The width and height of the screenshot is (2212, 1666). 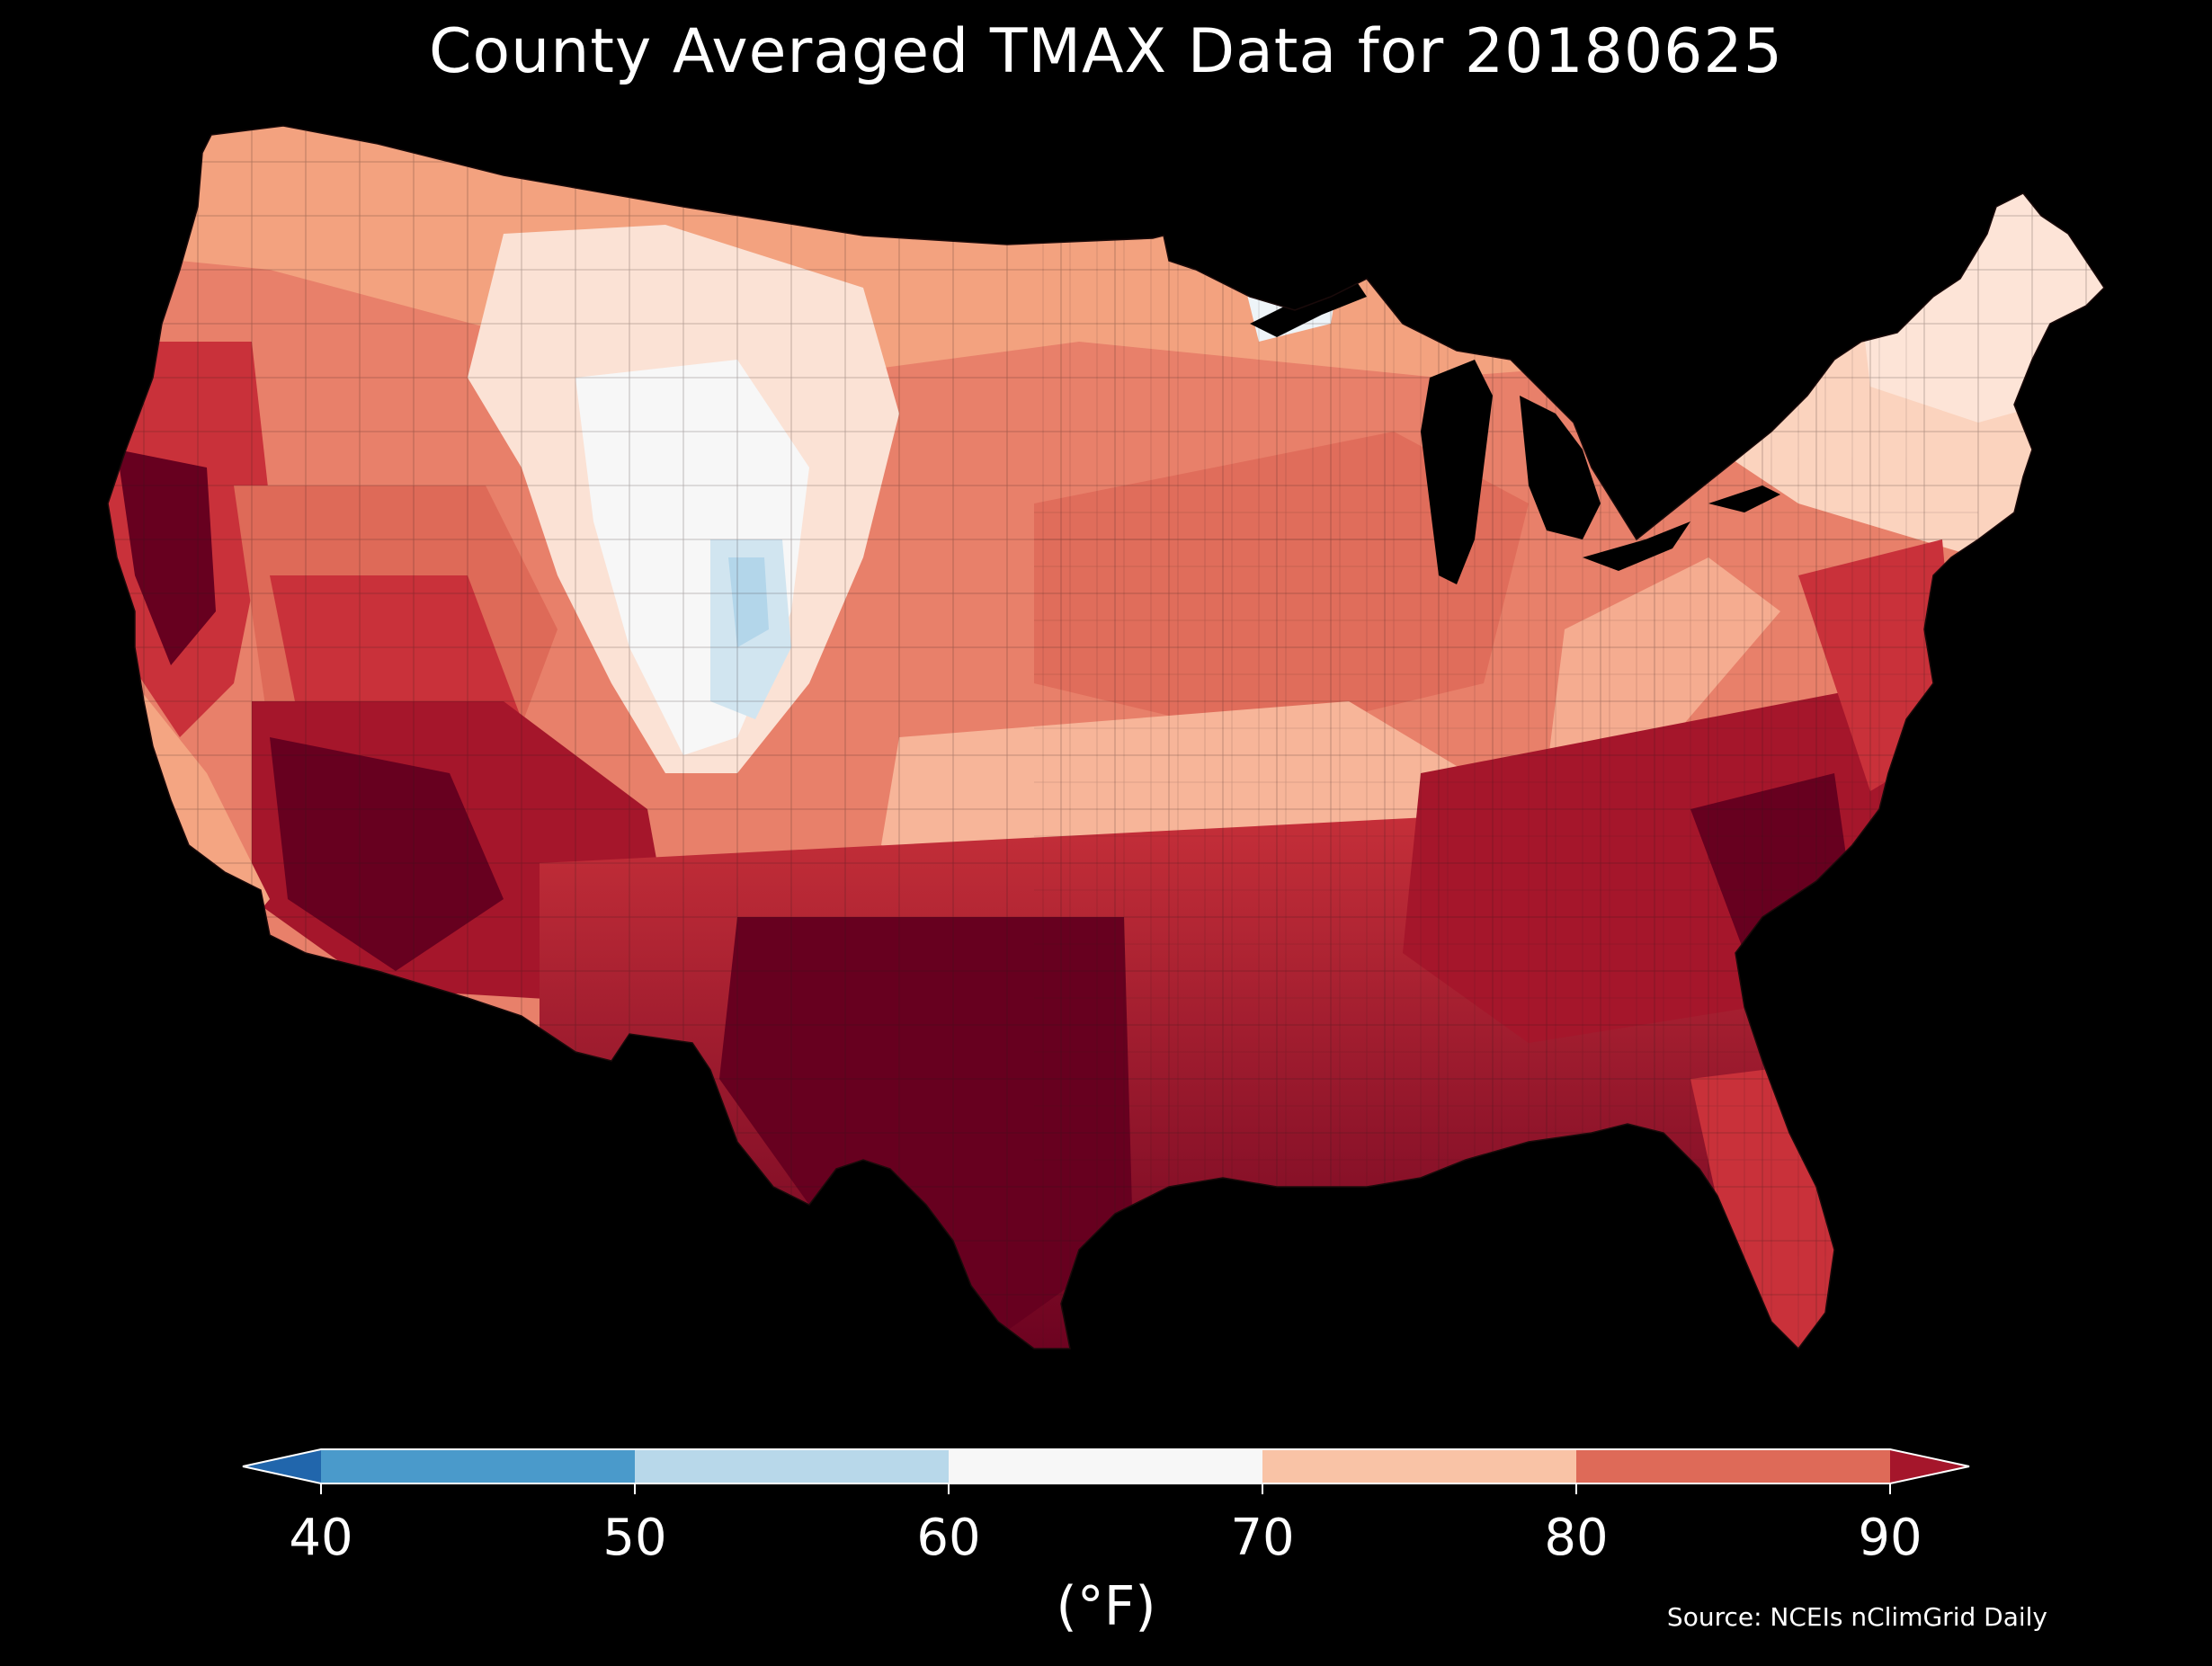 I want to click on colorbar-under-extension, so click(x=282, y=1466).